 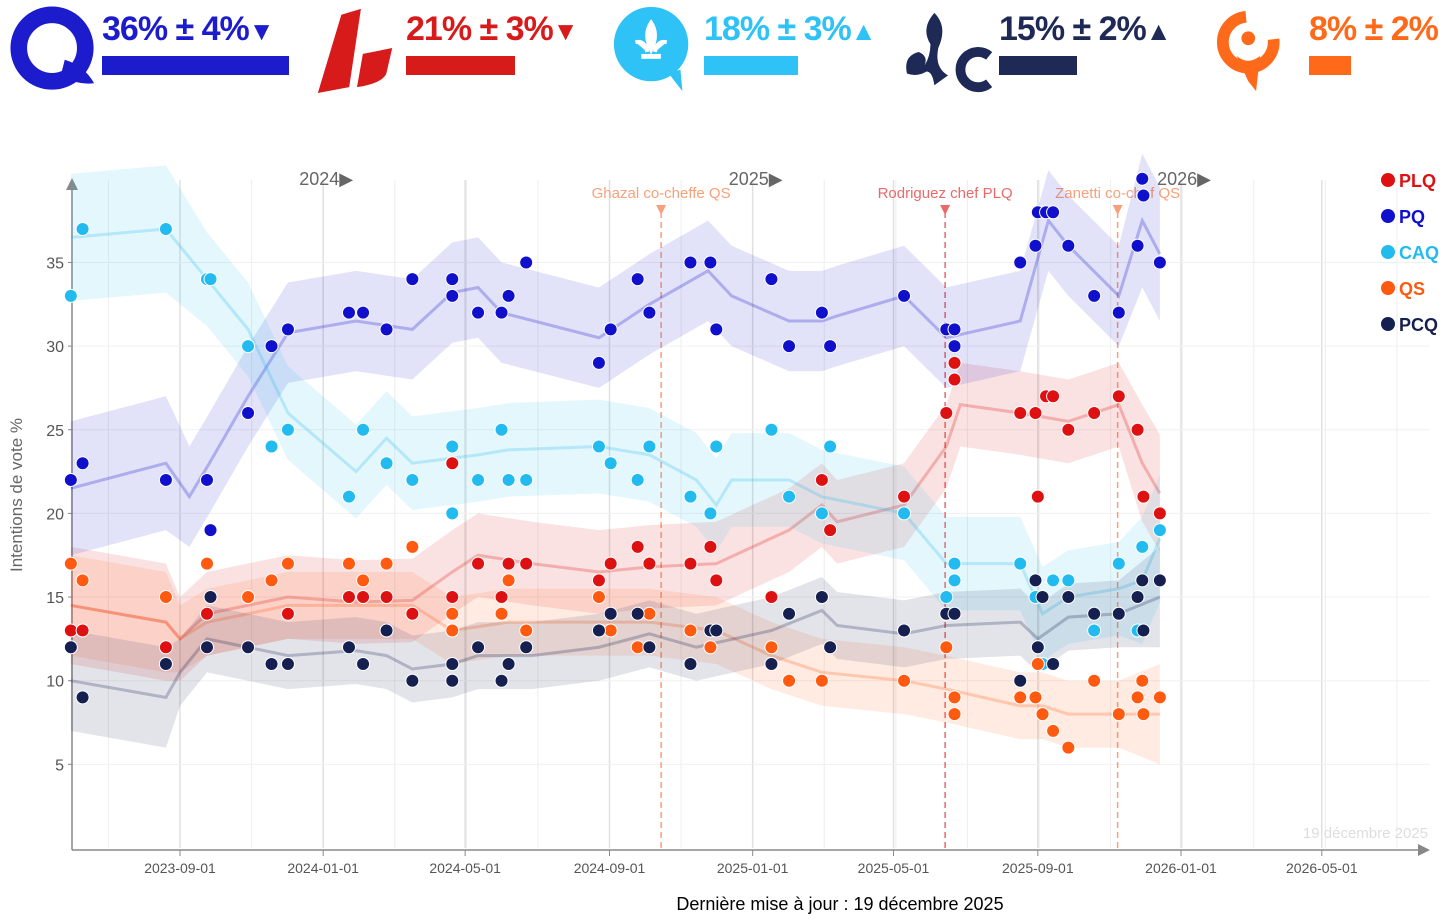 What do you see at coordinates (355, 51) in the screenshot?
I see `plq-logo` at bounding box center [355, 51].